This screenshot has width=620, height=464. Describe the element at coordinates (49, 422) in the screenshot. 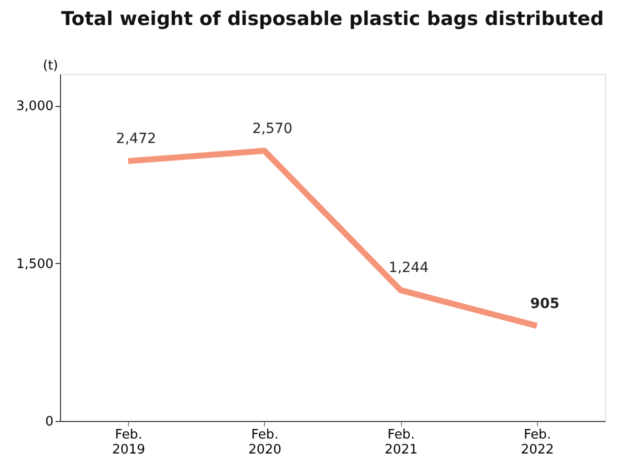

I see `y-tick-label: 0` at that location.